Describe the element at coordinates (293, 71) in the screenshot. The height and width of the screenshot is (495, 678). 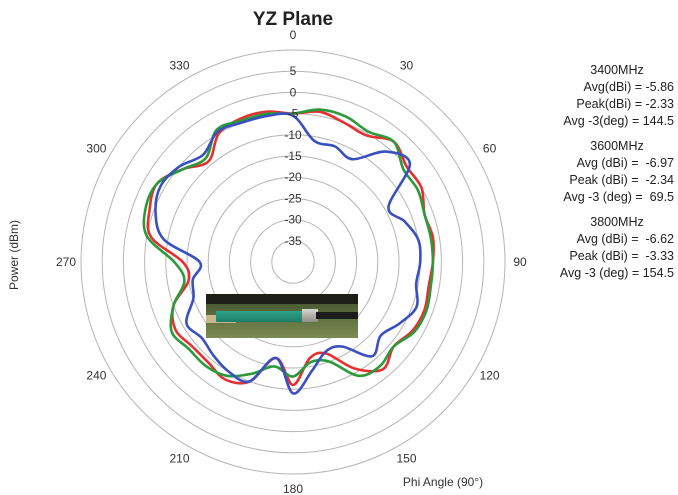
I see `radial-tick-label: 5` at that location.